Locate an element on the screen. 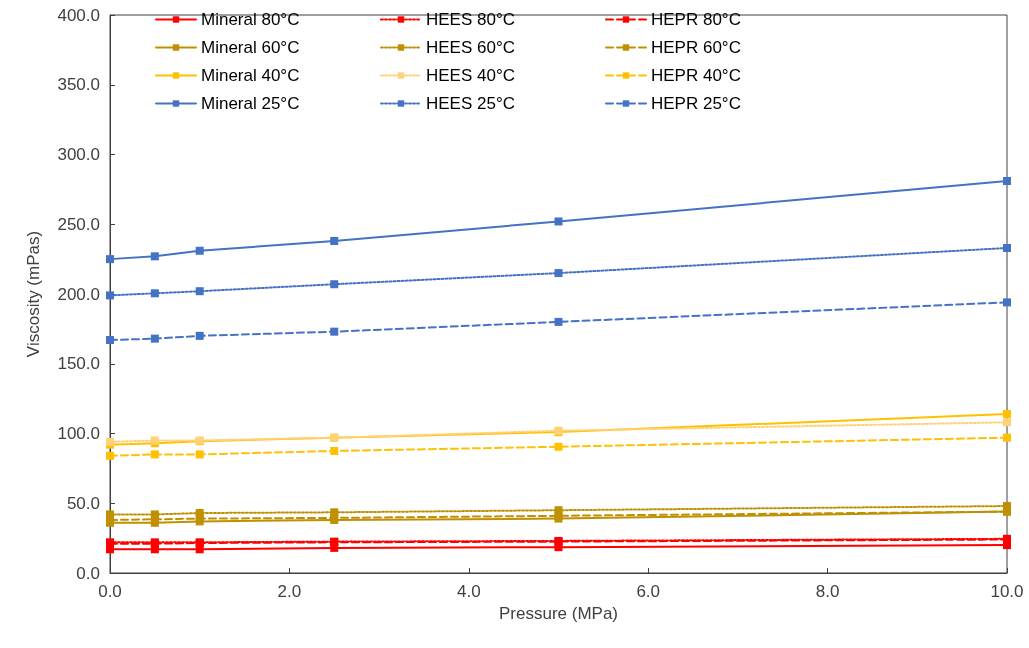 The height and width of the screenshot is (648, 1029). legend-label: HEES 60°C is located at coordinates (471, 47).